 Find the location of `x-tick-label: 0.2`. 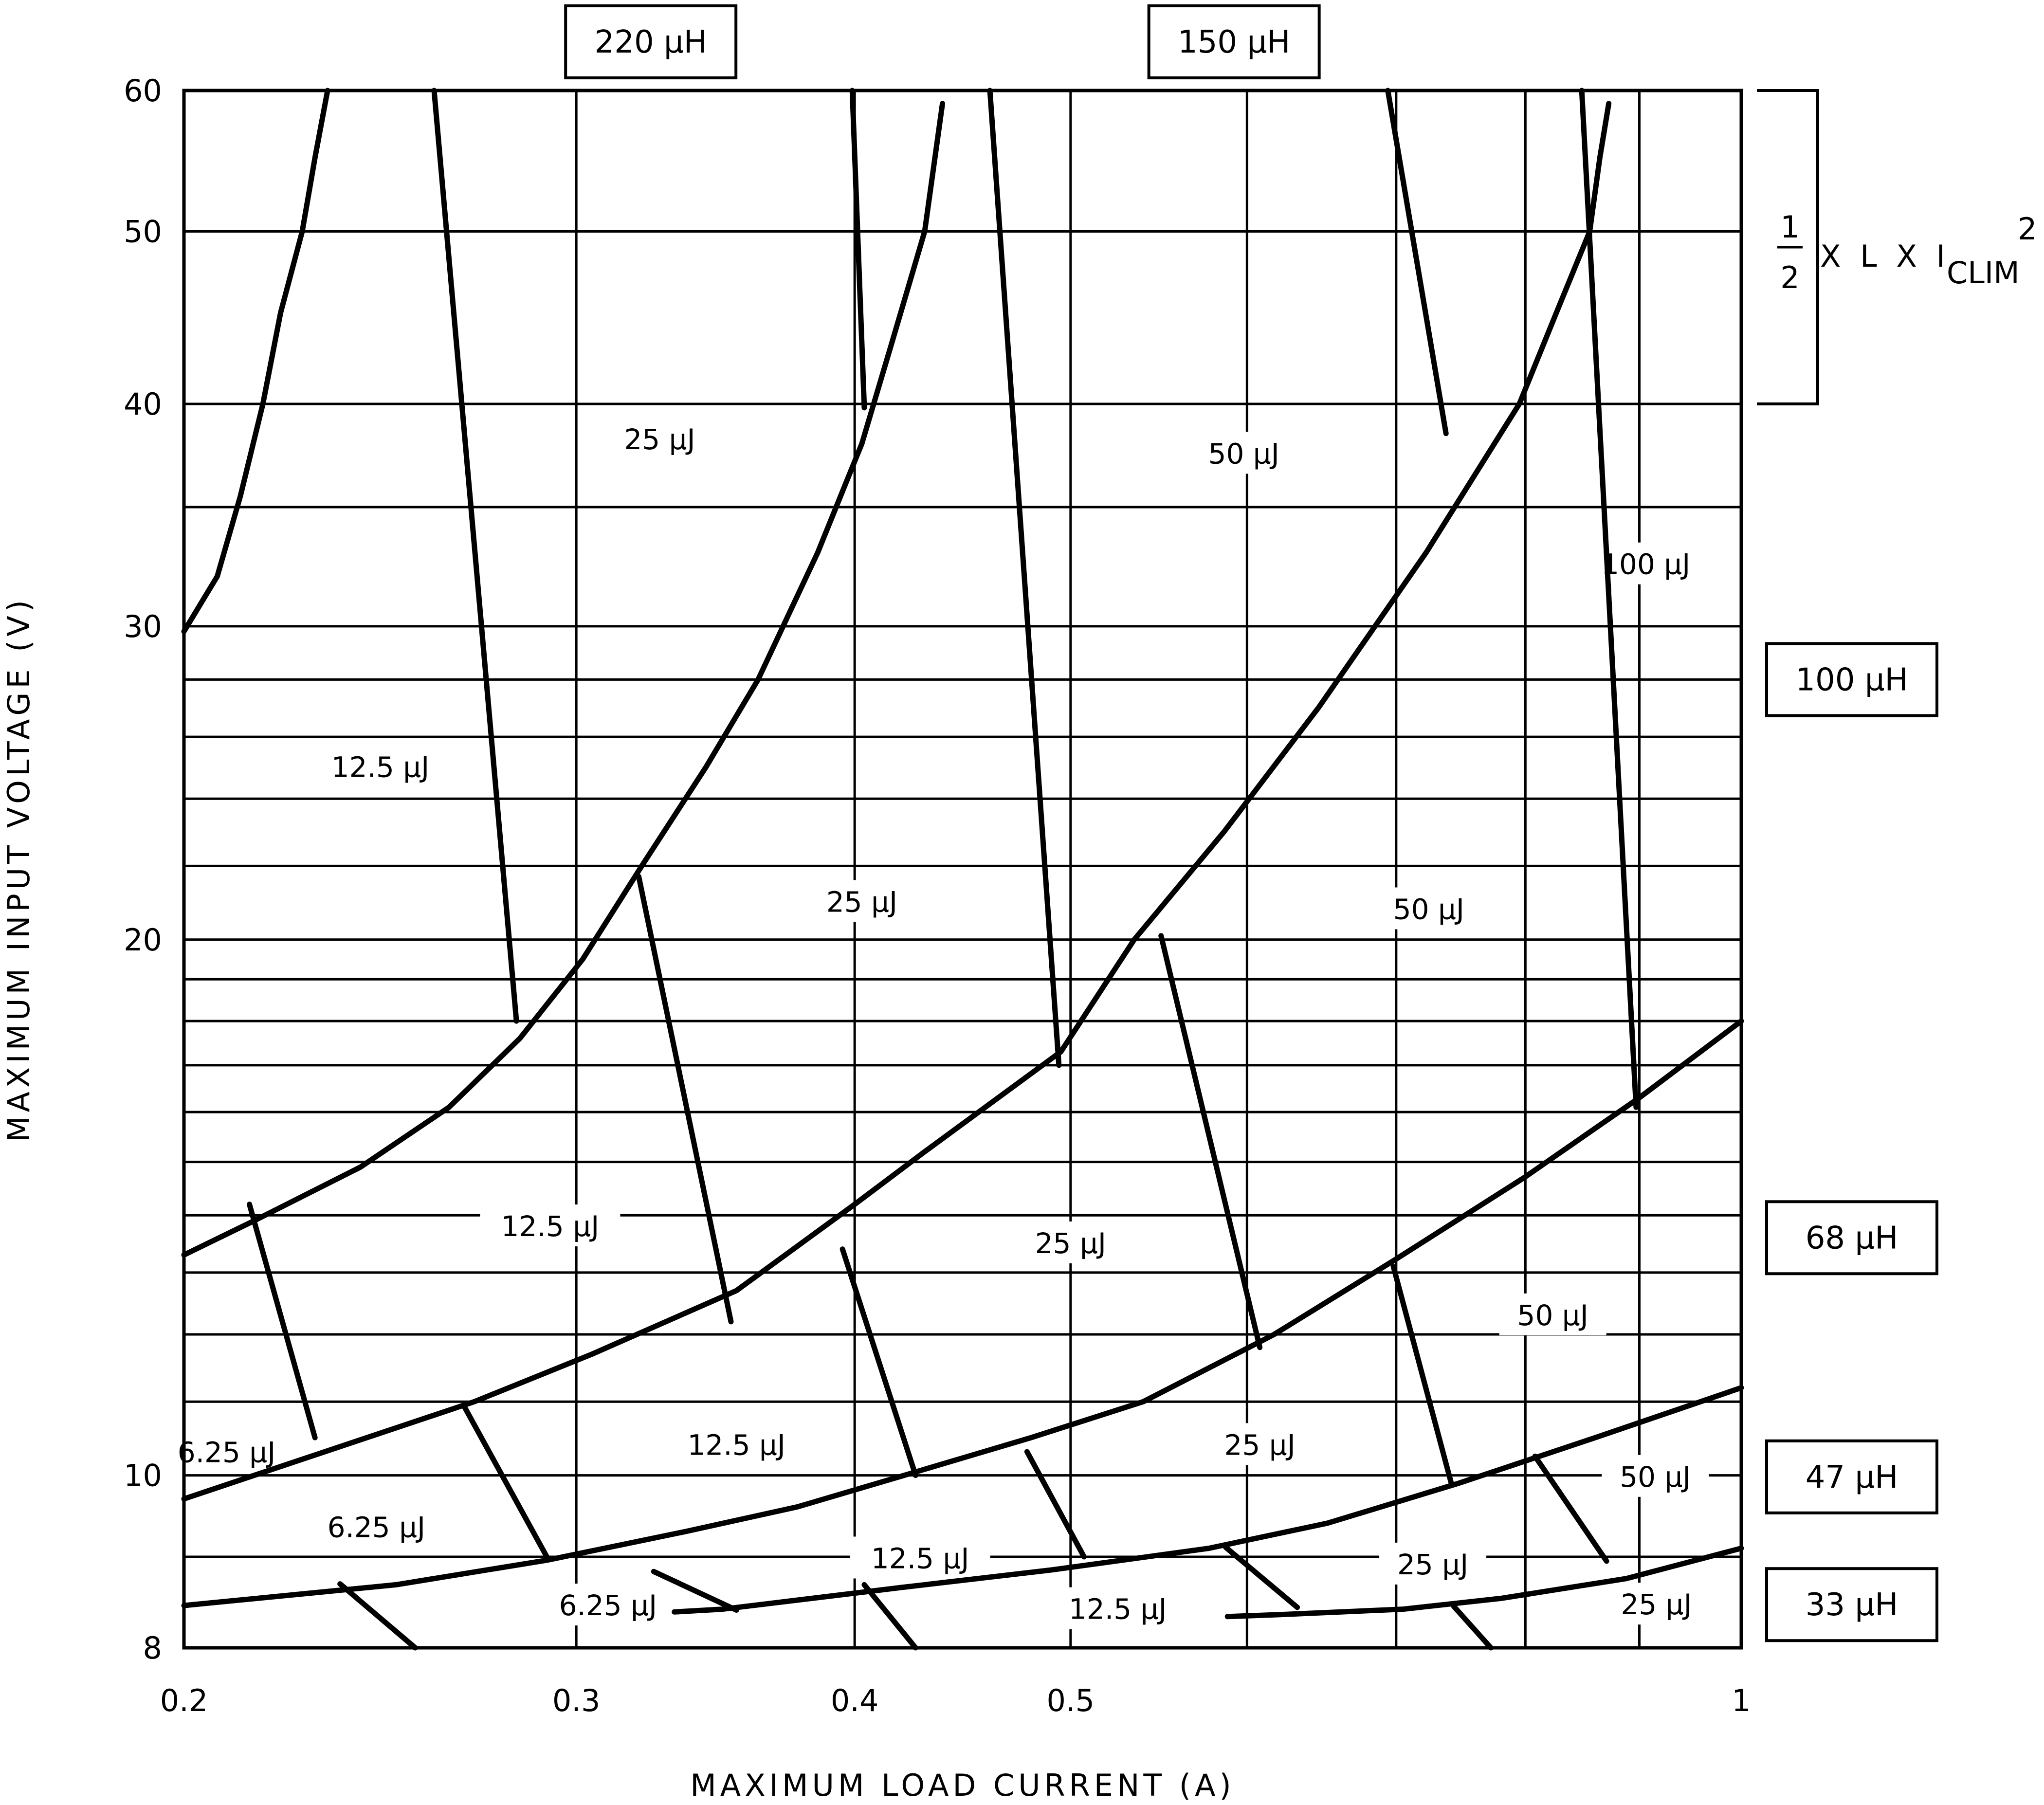

x-tick-label: 0.2 is located at coordinates (184, 1700).